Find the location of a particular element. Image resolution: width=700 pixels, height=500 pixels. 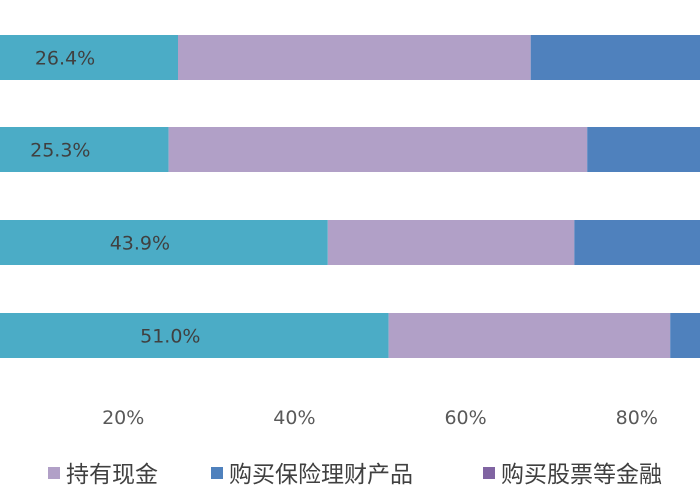

bar-segment-row4-series3 is located at coordinates (685, 335).